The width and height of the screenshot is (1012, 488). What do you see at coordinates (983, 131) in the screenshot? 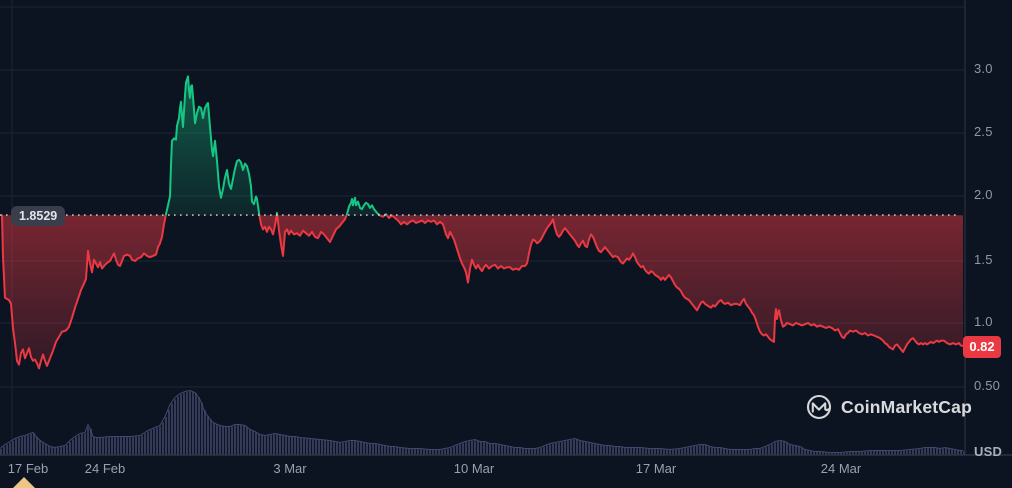
I see `y-axis-tick-2.5: 2.5` at bounding box center [983, 131].